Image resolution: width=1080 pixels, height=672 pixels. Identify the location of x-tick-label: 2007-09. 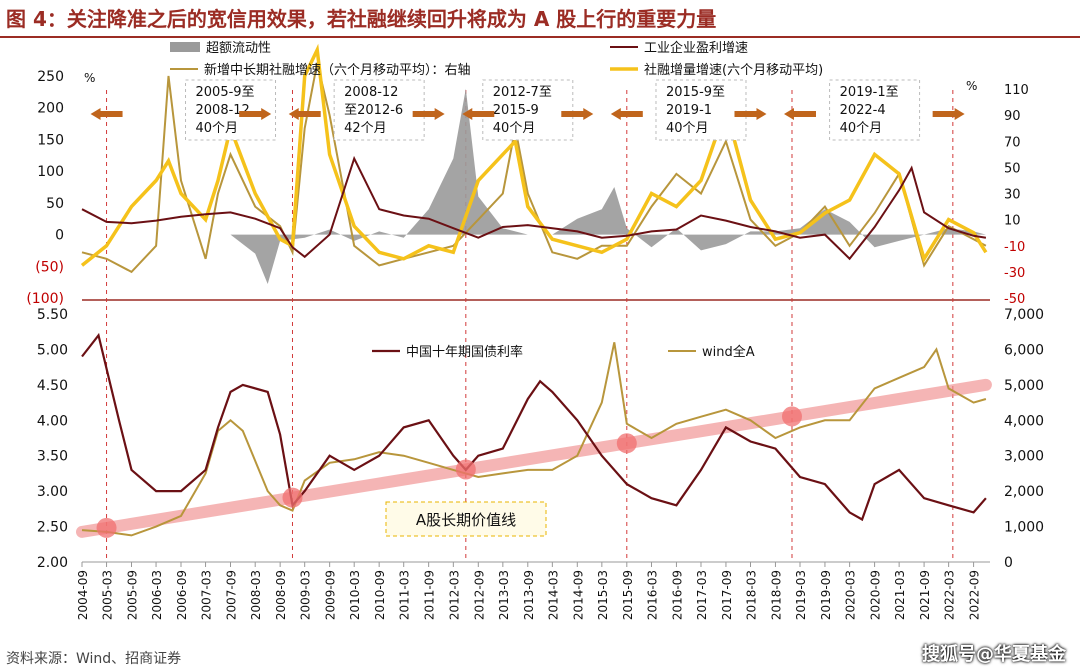
(232, 595).